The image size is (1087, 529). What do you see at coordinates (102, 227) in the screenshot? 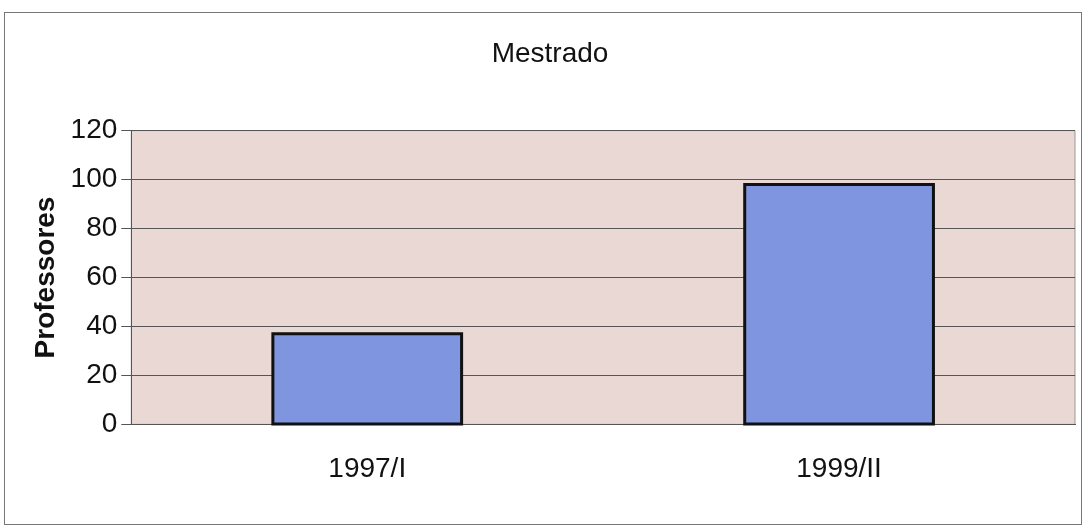
I see `y-tick-label: 80` at bounding box center [102, 227].